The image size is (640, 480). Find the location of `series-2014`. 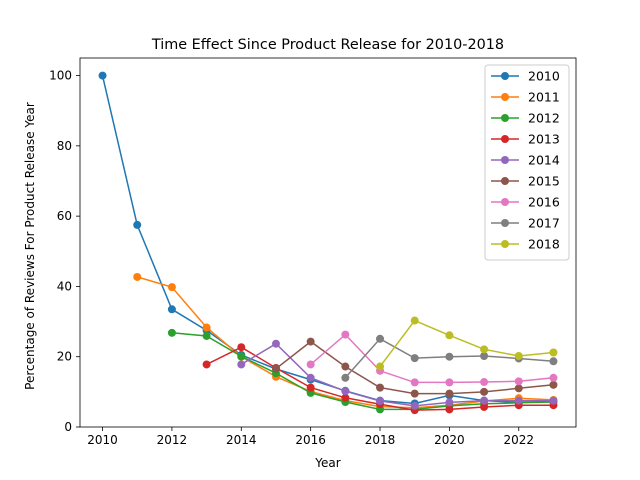

series-2014 is located at coordinates (397, 374).